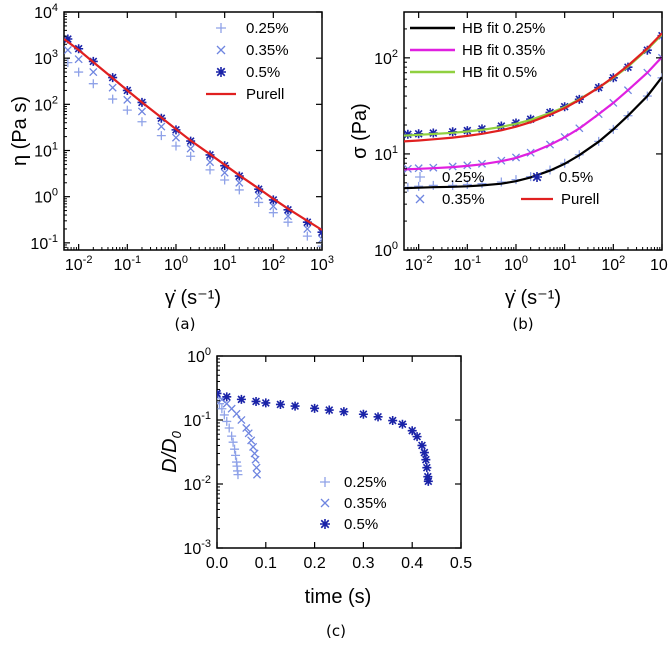  What do you see at coordinates (235, 449) in the screenshot?
I see `point-c-0.25%-8` at bounding box center [235, 449].